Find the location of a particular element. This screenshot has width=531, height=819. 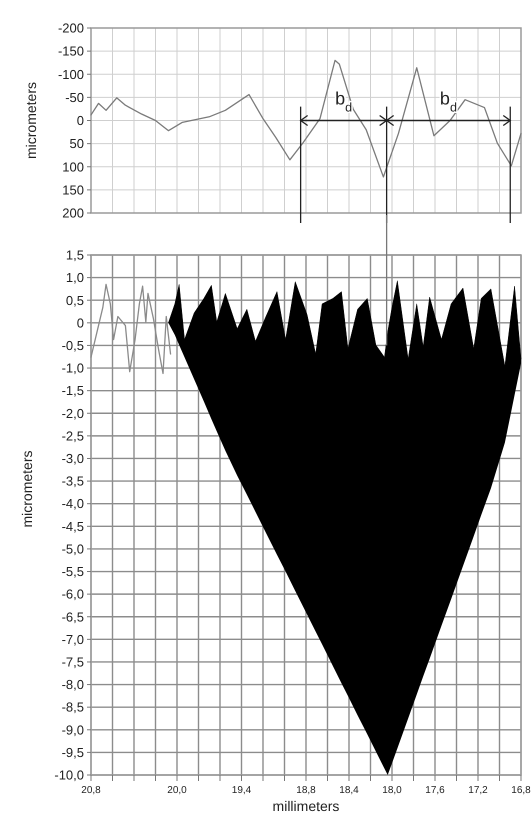

y-tick-label: -150 is located at coordinates (71, 51).